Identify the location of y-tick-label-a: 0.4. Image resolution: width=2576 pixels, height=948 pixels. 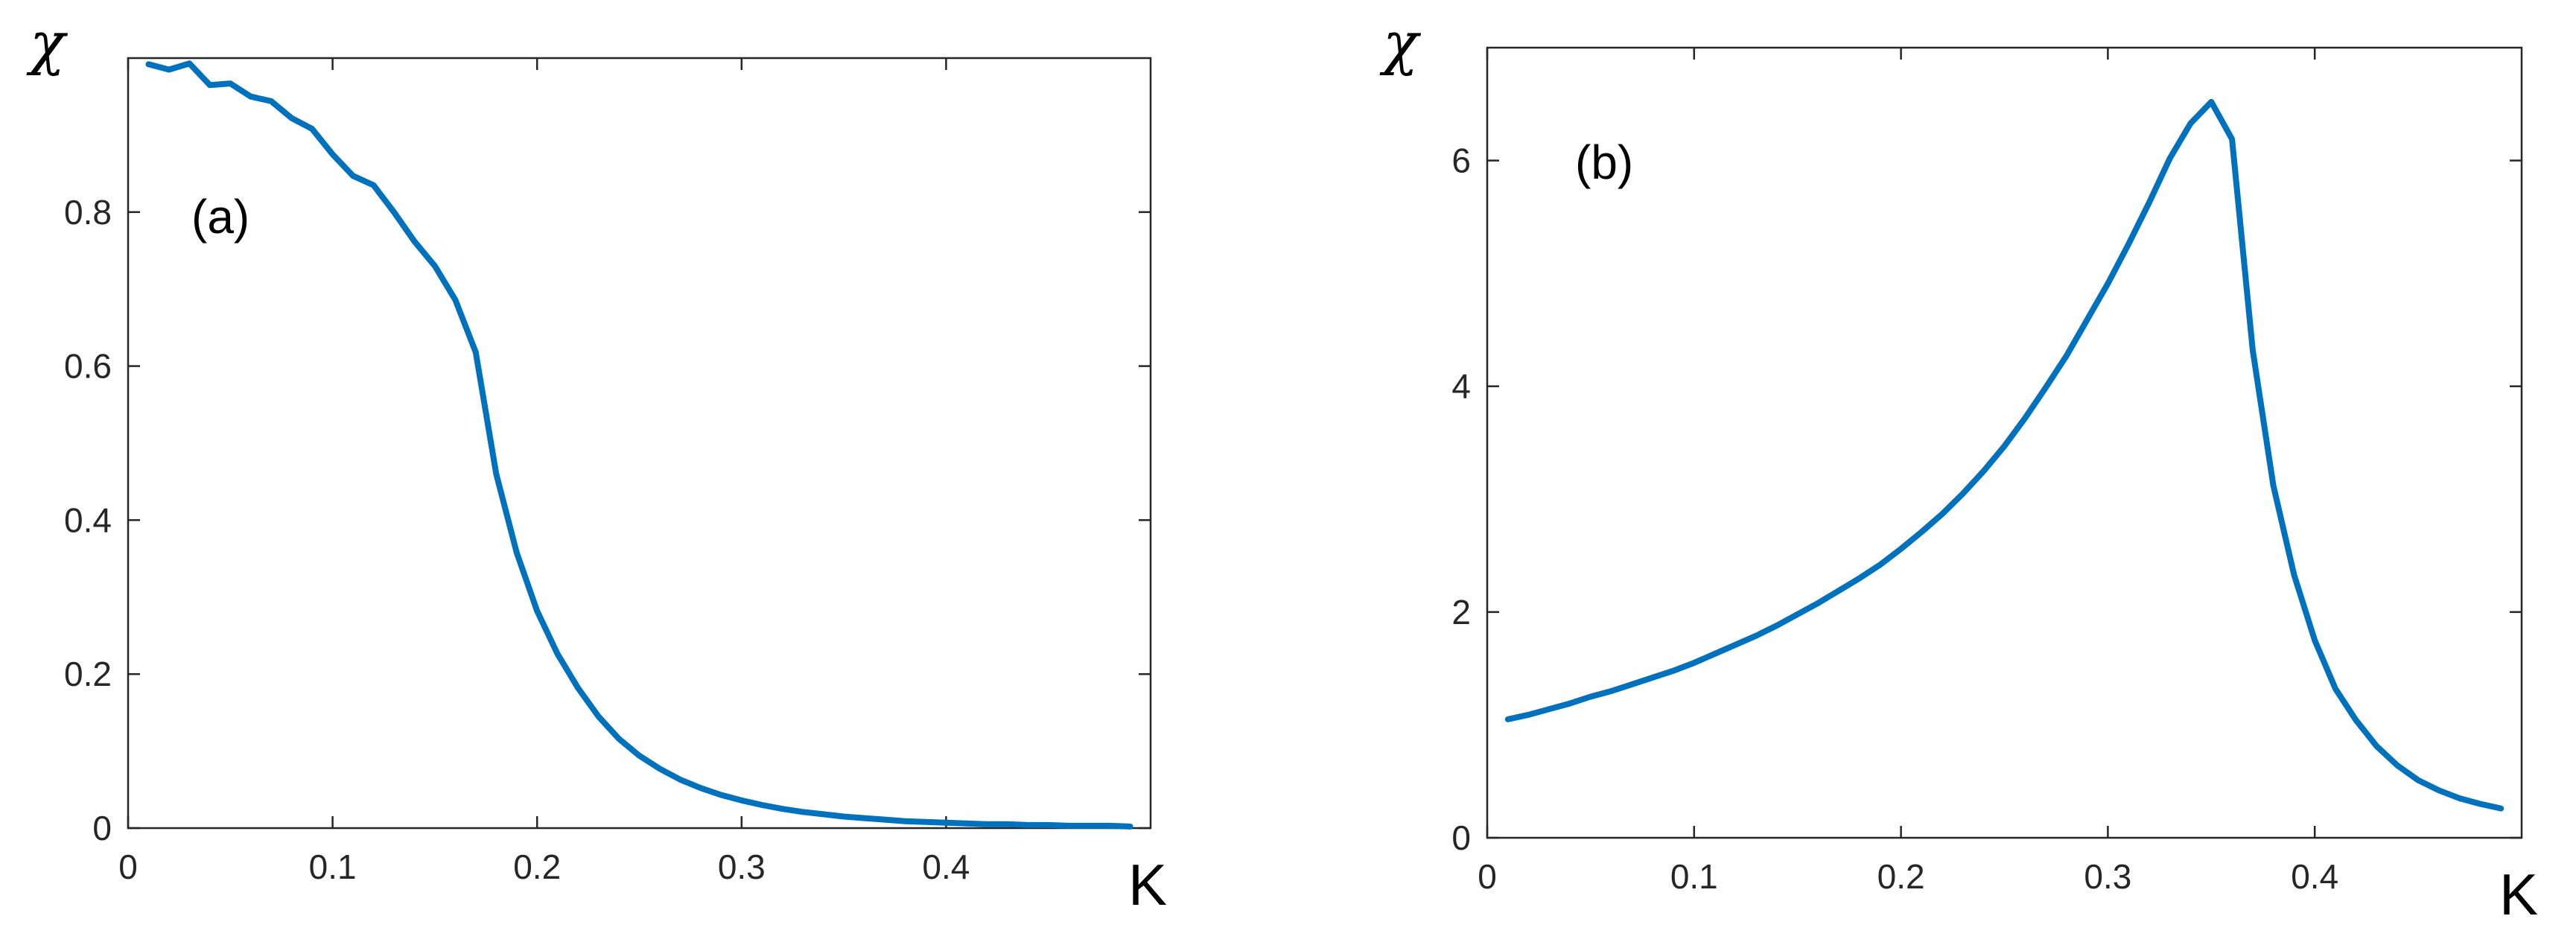
(88, 519).